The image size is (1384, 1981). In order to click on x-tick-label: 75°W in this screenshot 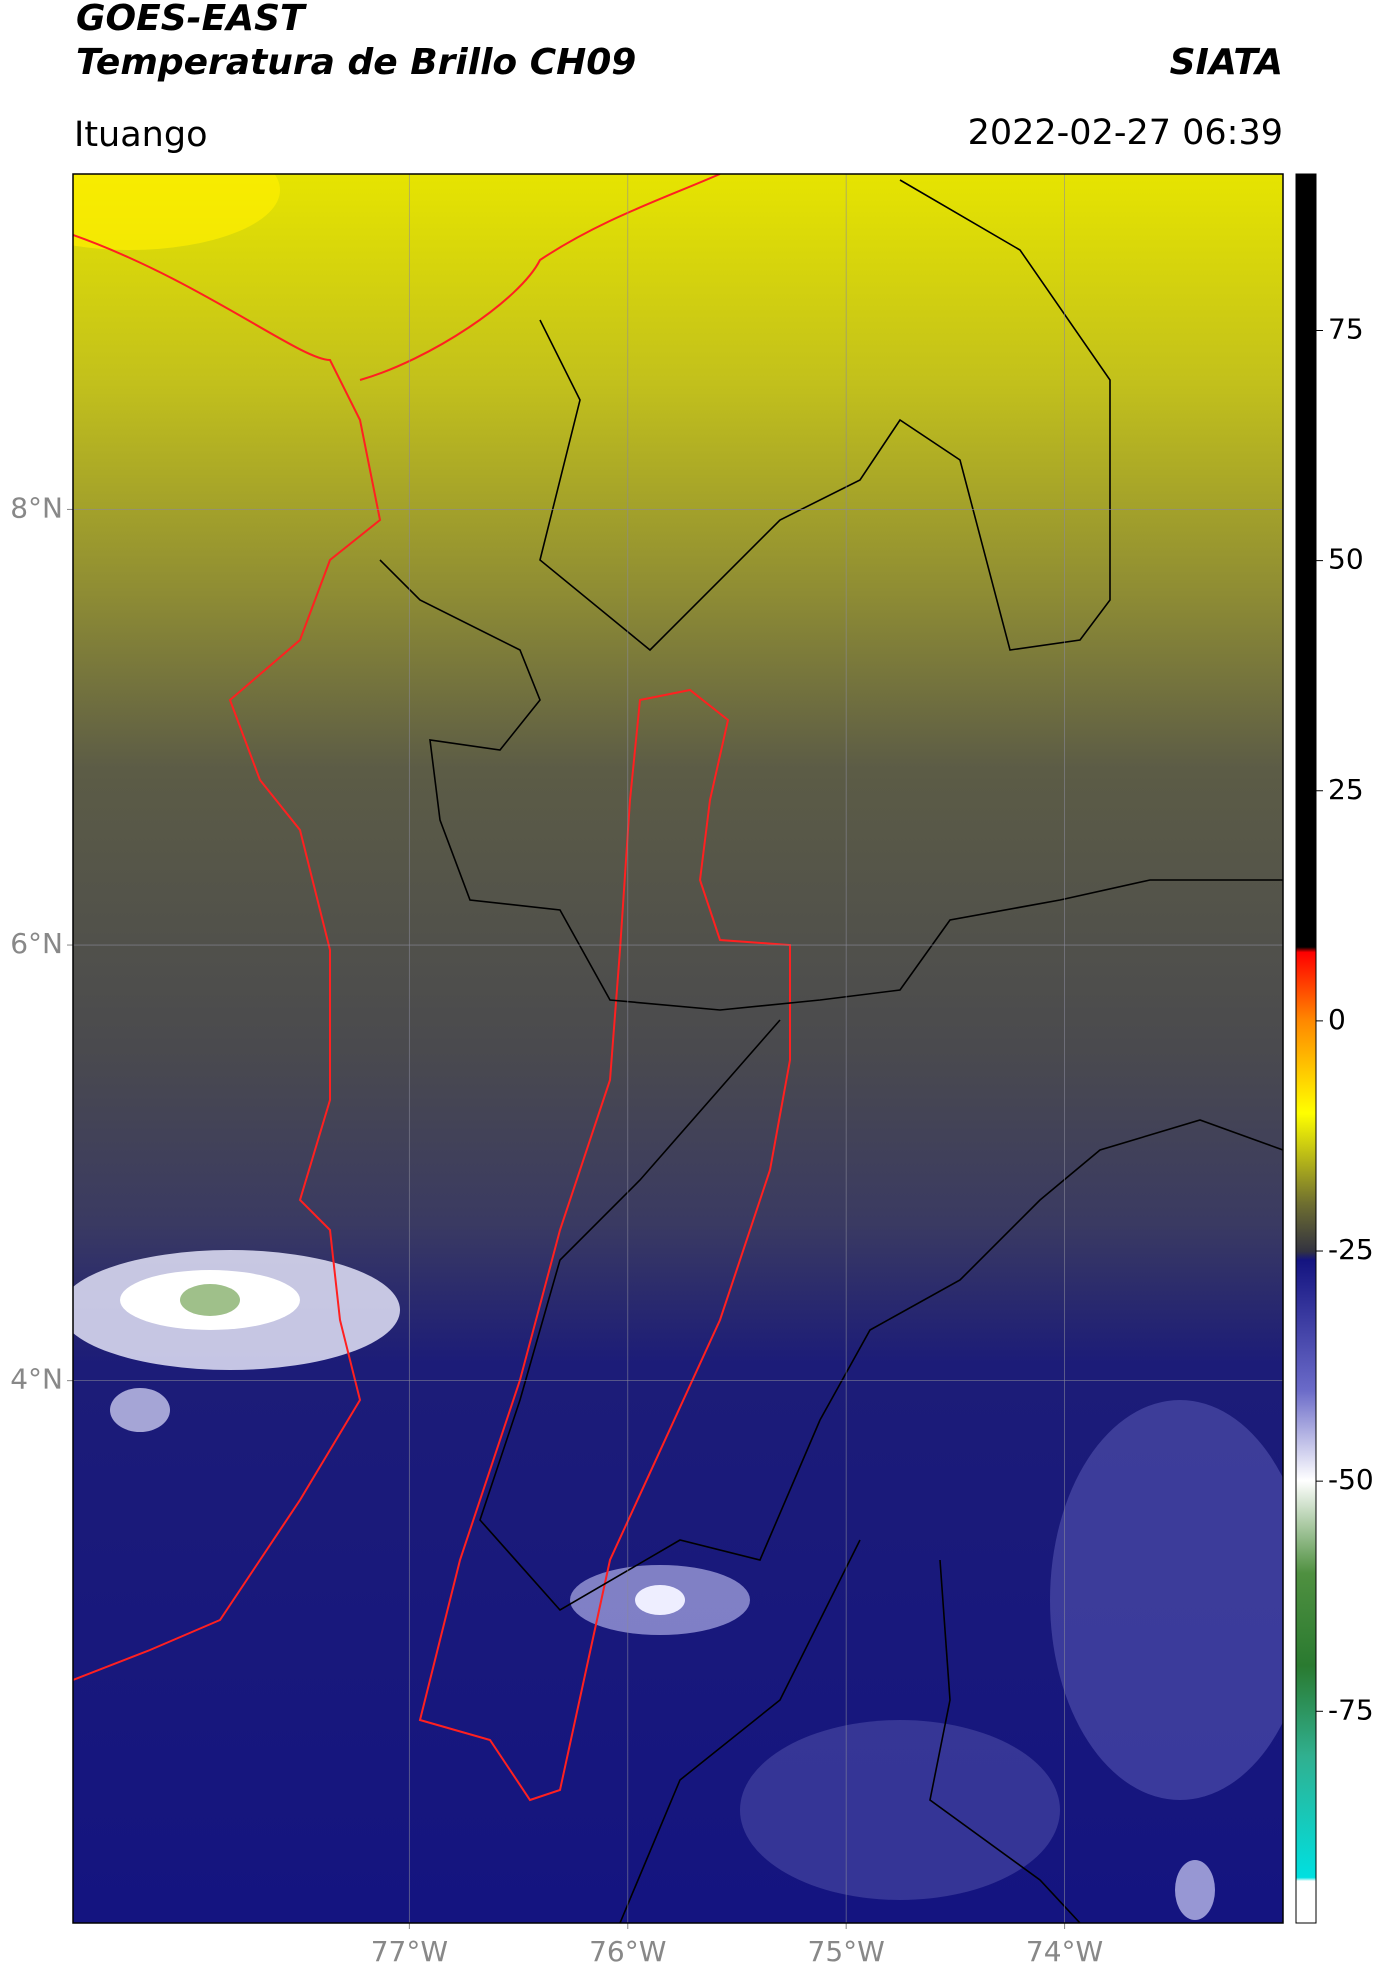, I will do `click(846, 1951)`.